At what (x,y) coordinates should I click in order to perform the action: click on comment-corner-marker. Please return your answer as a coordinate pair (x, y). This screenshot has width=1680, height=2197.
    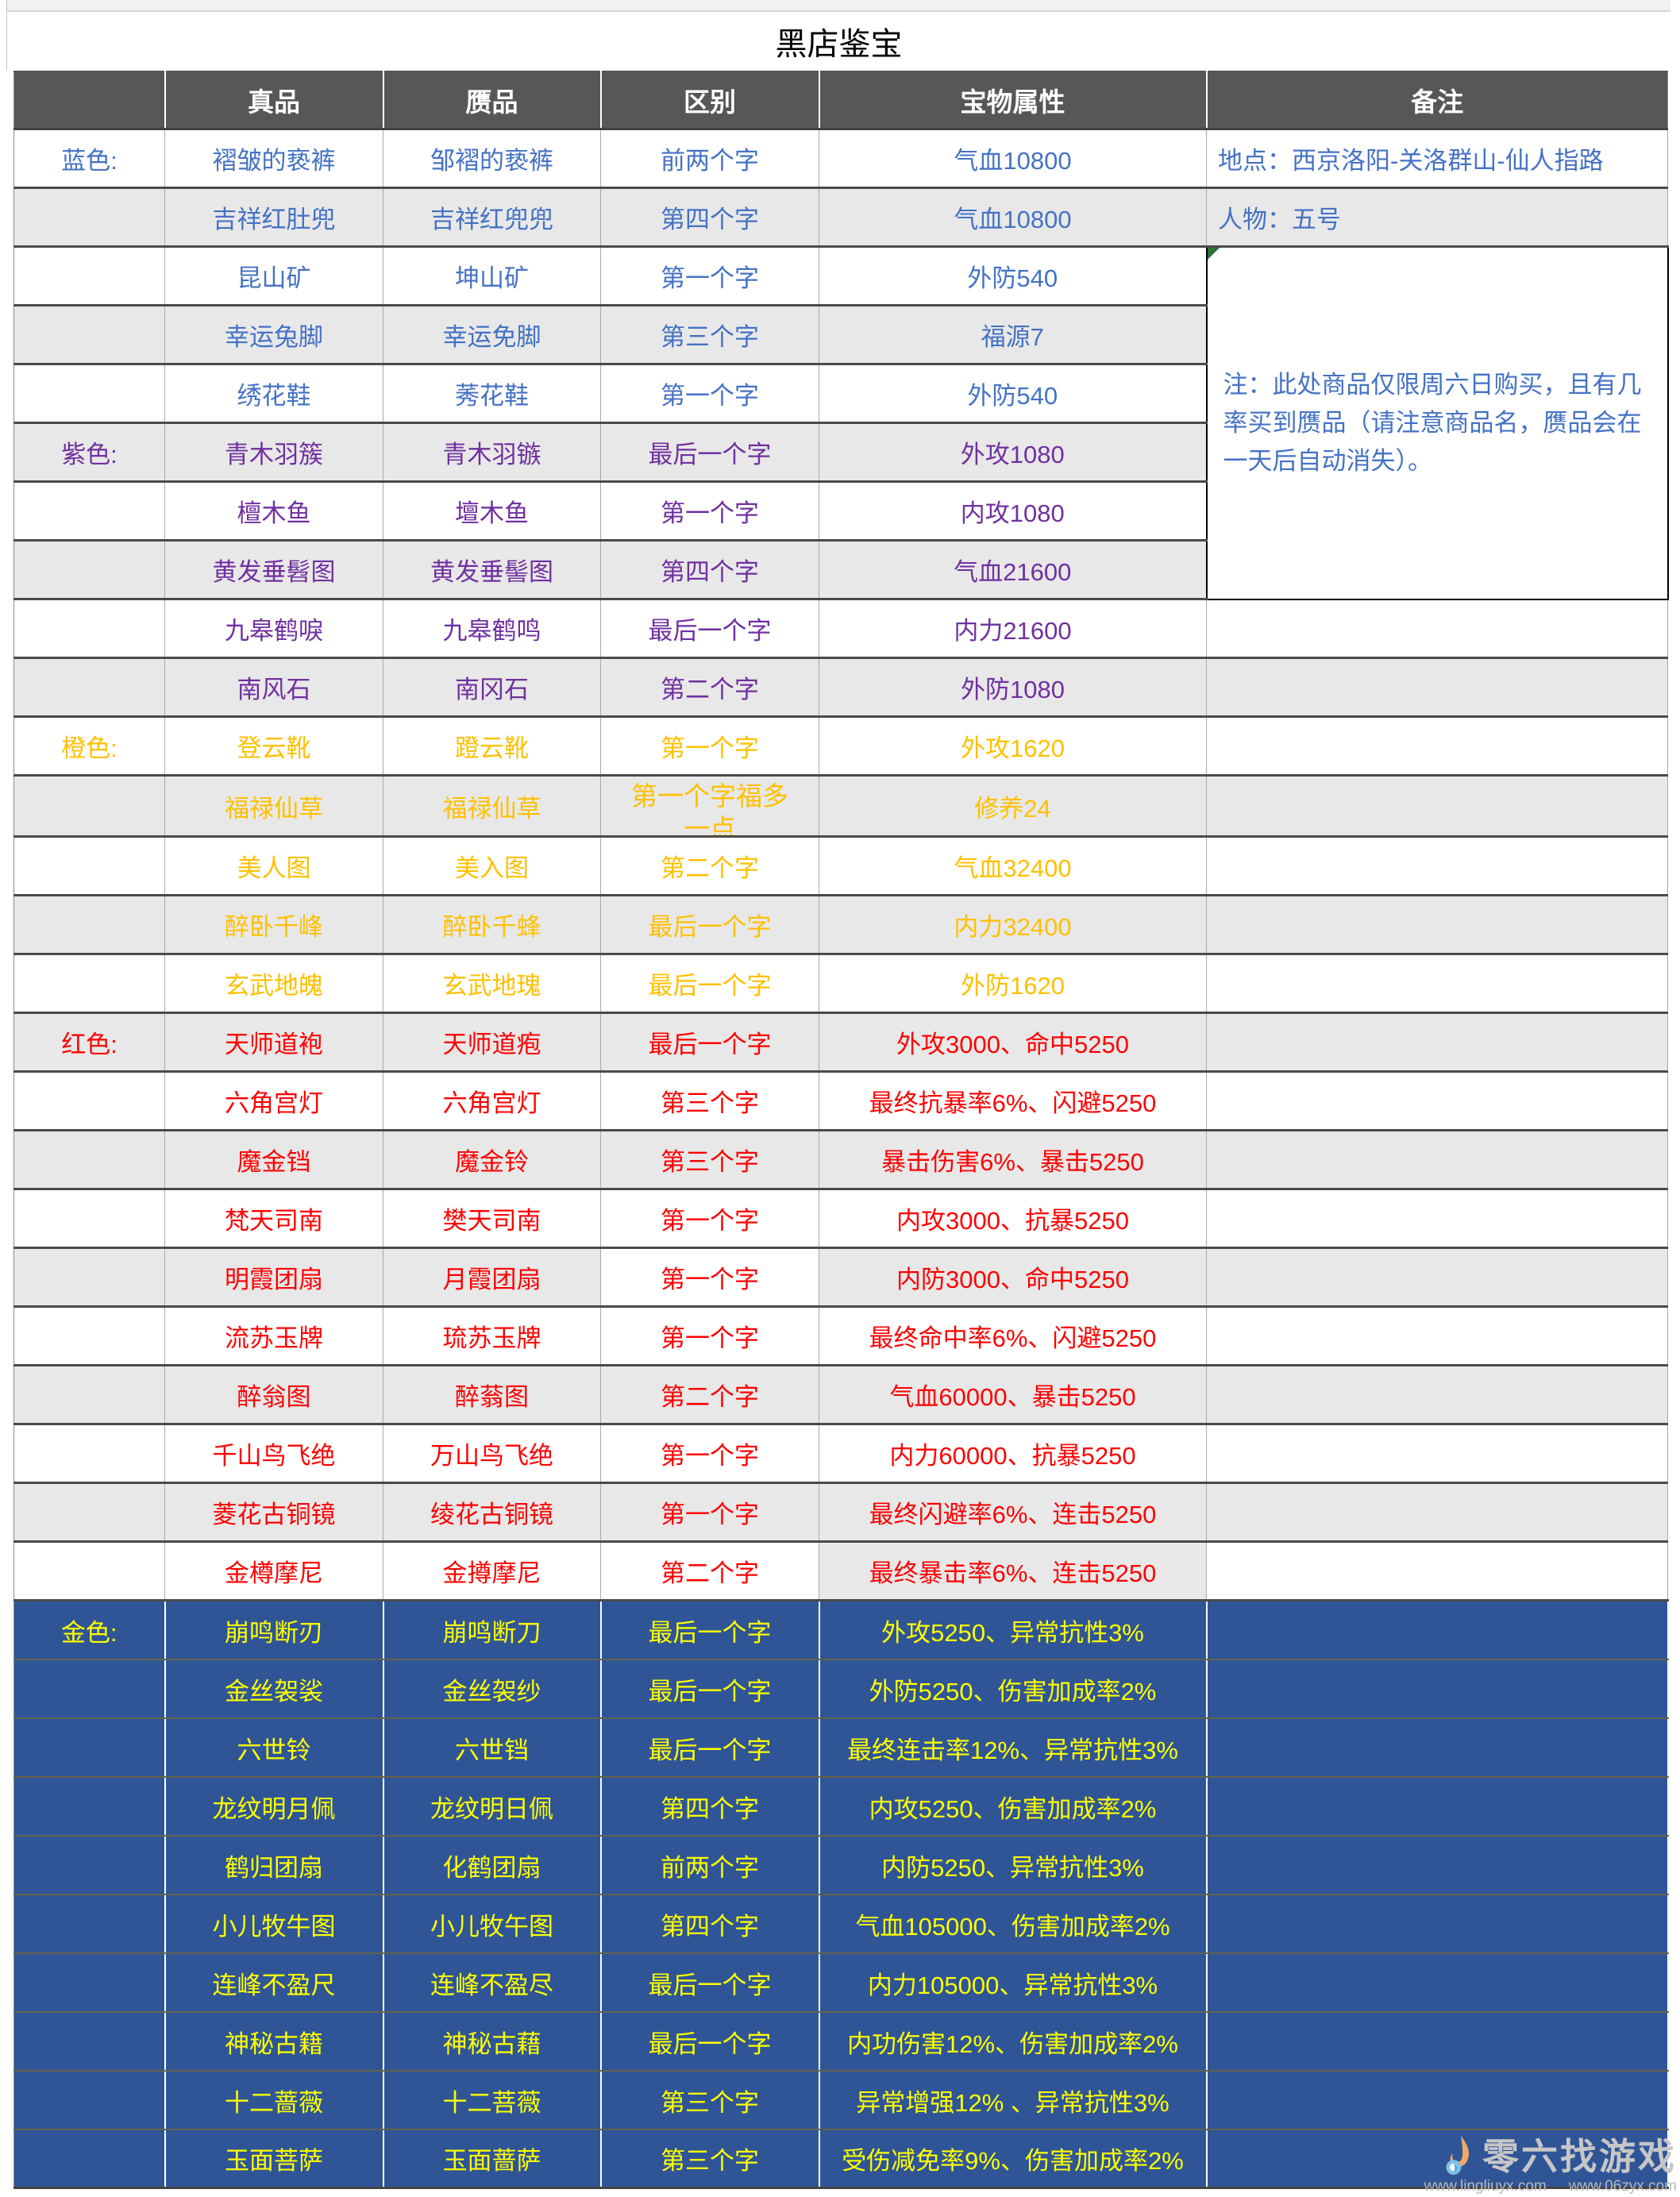
    Looking at the image, I should click on (1214, 254).